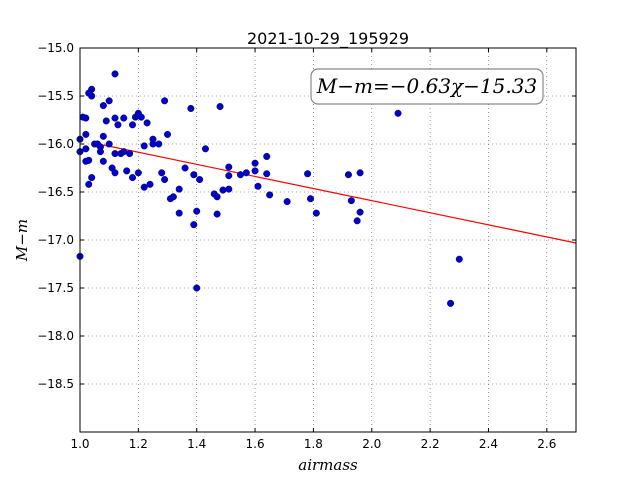 The image size is (640, 480). I want to click on x-tick-label: 1.6, so click(255, 444).